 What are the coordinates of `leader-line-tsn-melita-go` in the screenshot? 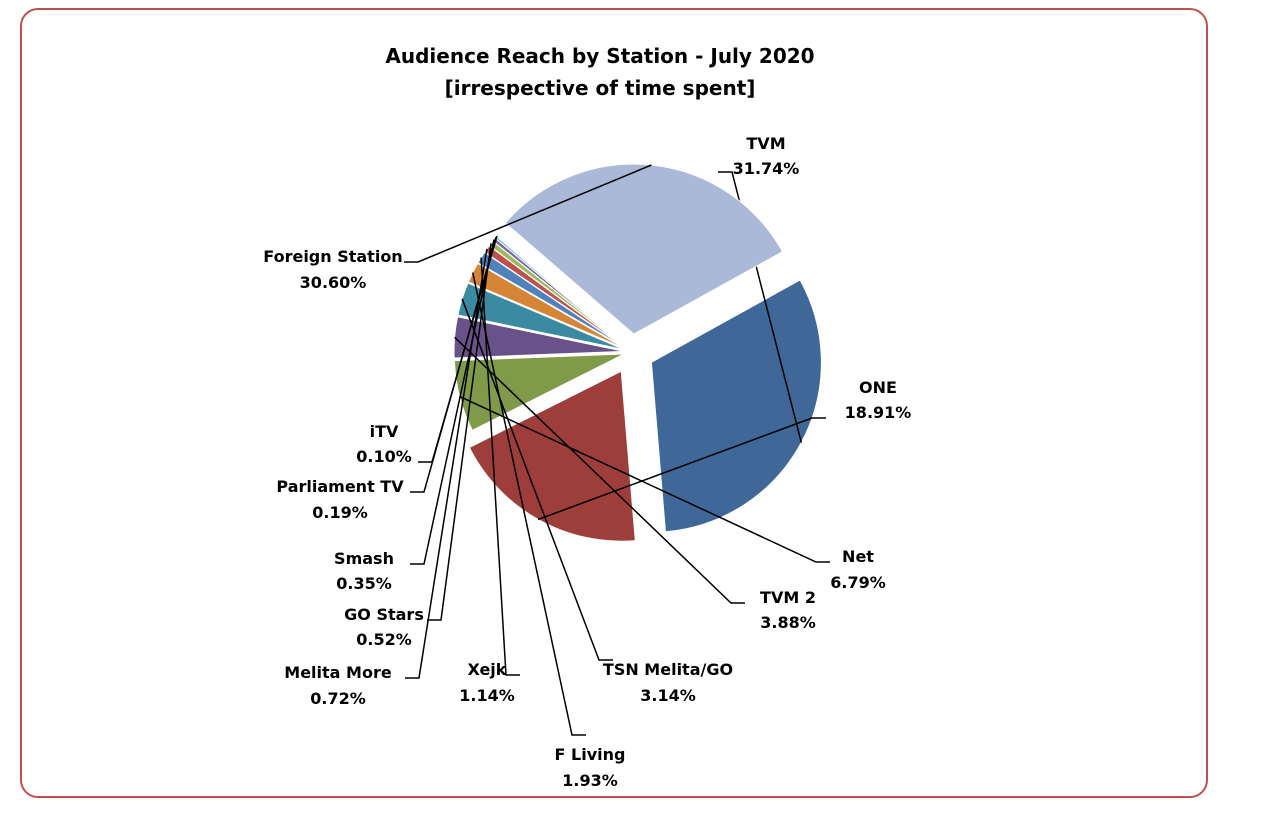 It's located at (537, 479).